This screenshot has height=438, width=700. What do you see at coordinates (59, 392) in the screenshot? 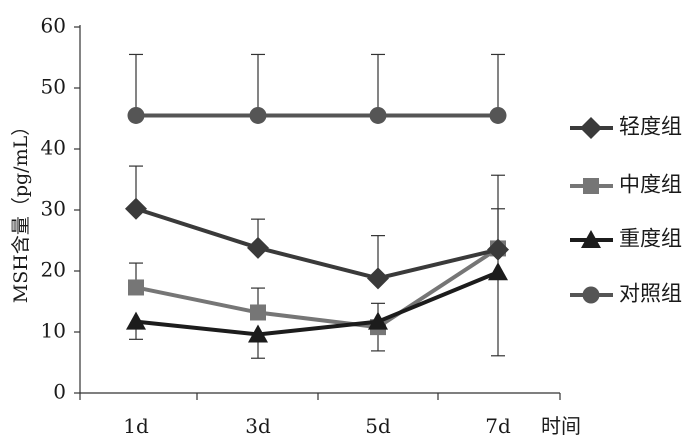
I see `y-tick-label: 0` at bounding box center [59, 392].